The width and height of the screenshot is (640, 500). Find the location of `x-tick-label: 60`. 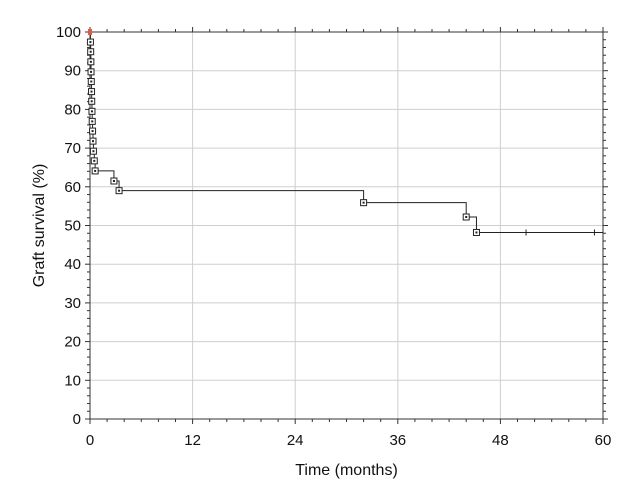

x-tick-label: 60 is located at coordinates (603, 440).